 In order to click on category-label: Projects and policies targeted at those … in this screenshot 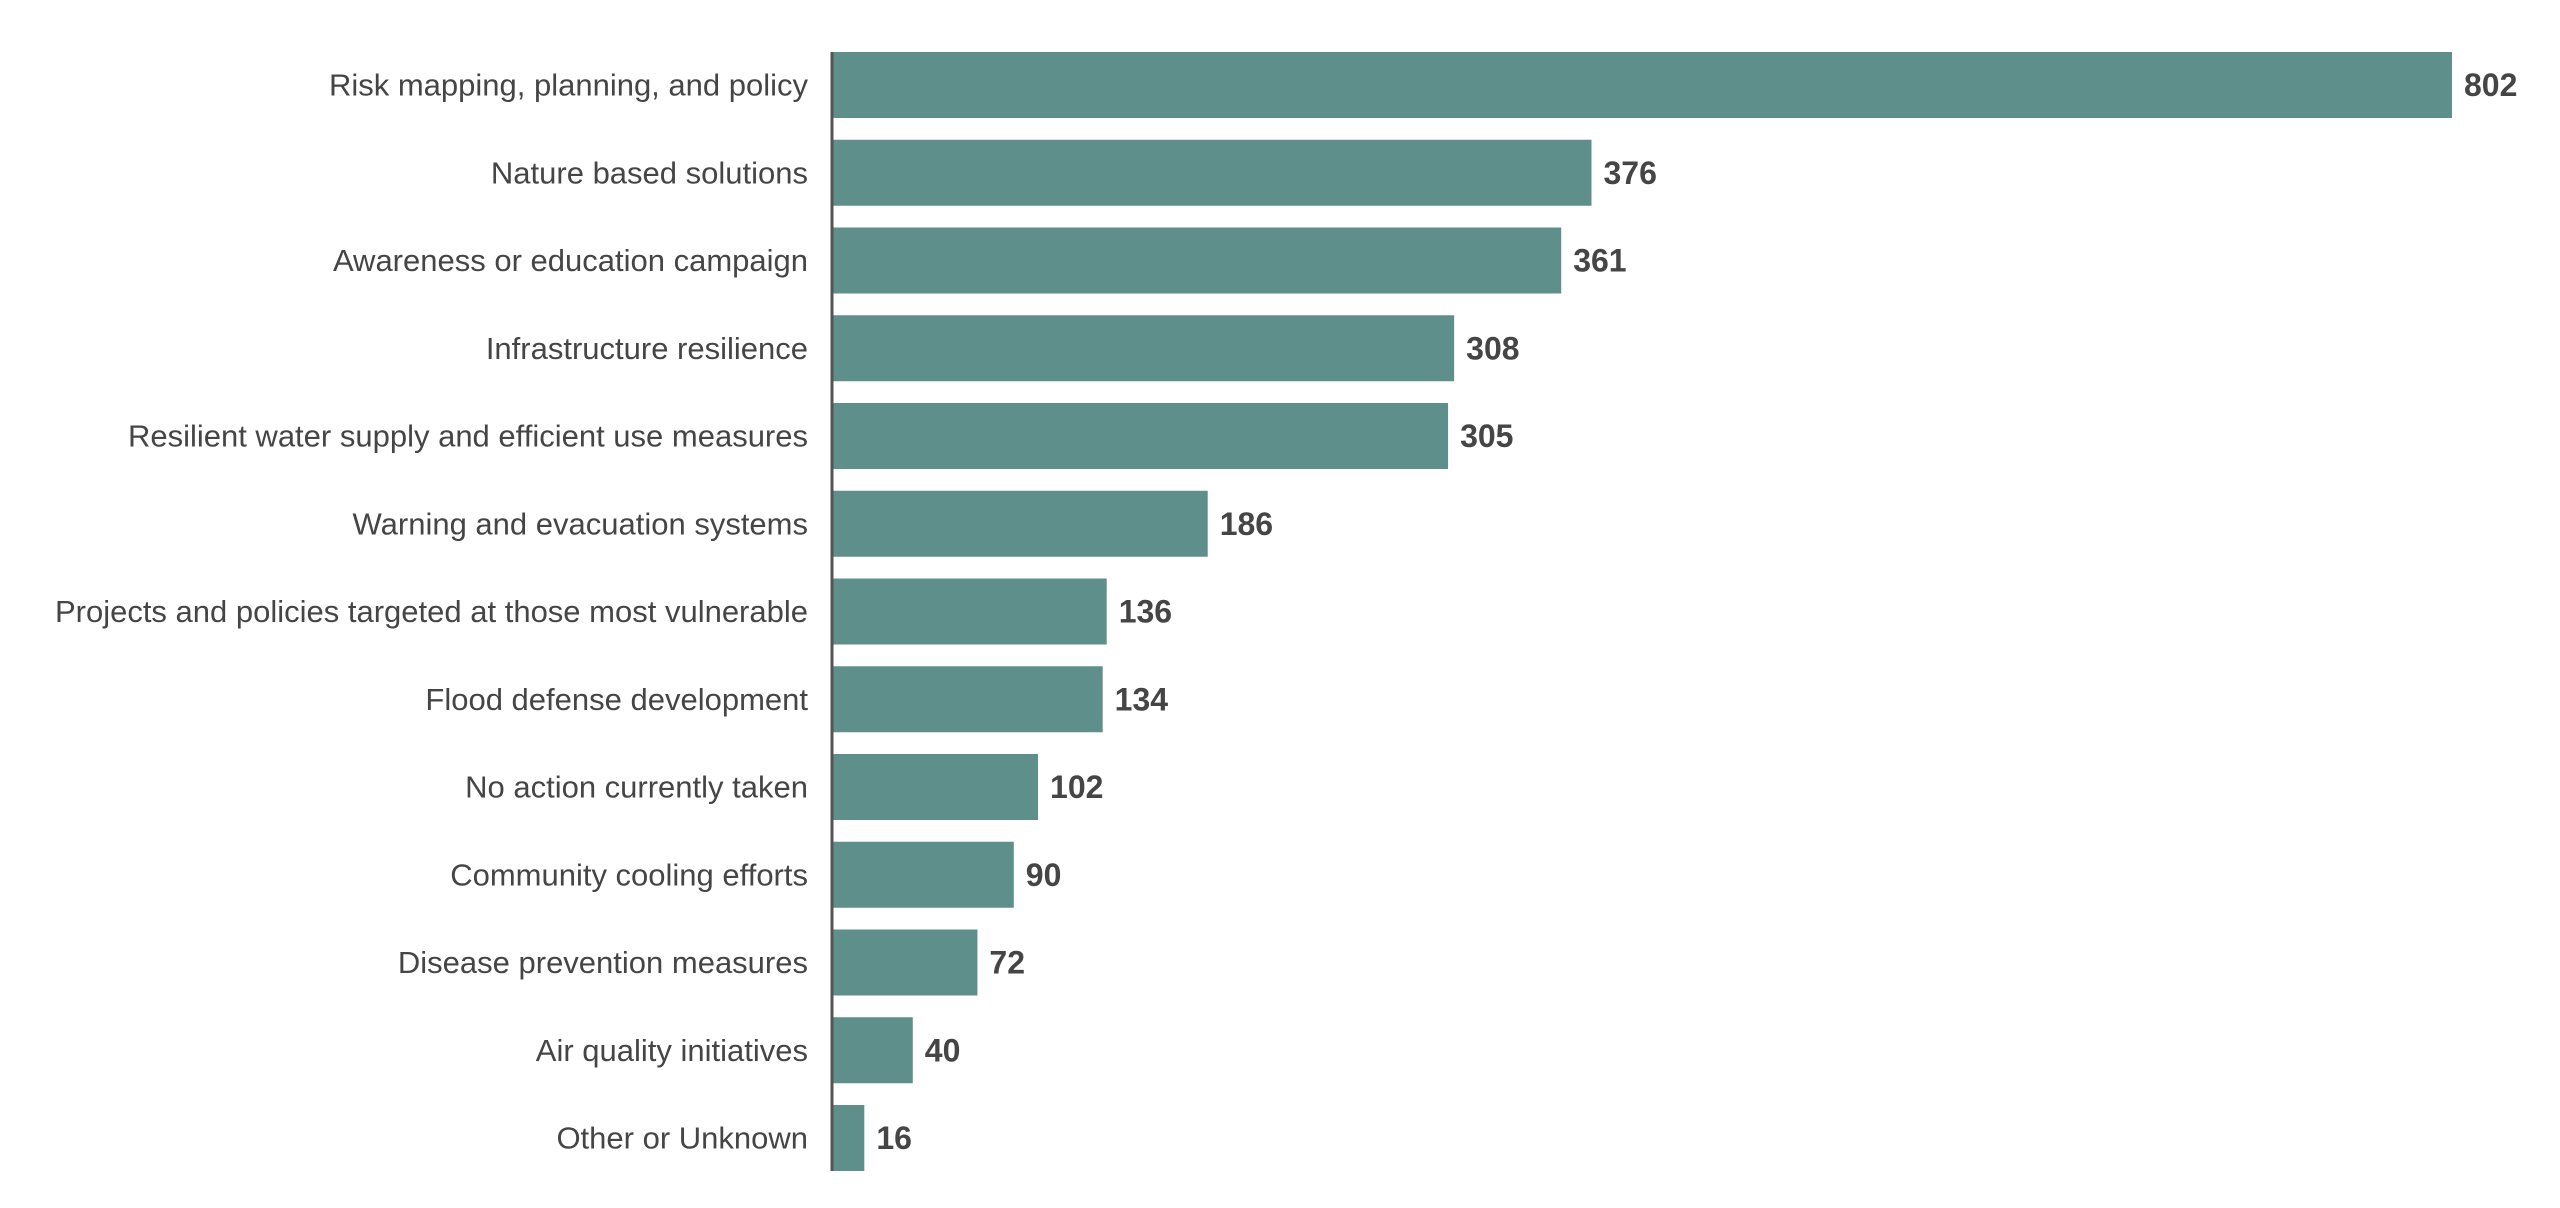, I will do `click(431, 611)`.